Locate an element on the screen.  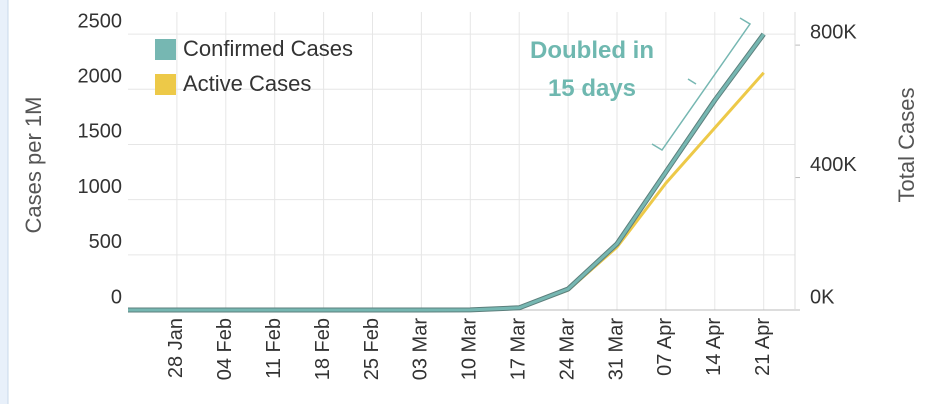
y-tick-label: 2000 is located at coordinates (100, 77).